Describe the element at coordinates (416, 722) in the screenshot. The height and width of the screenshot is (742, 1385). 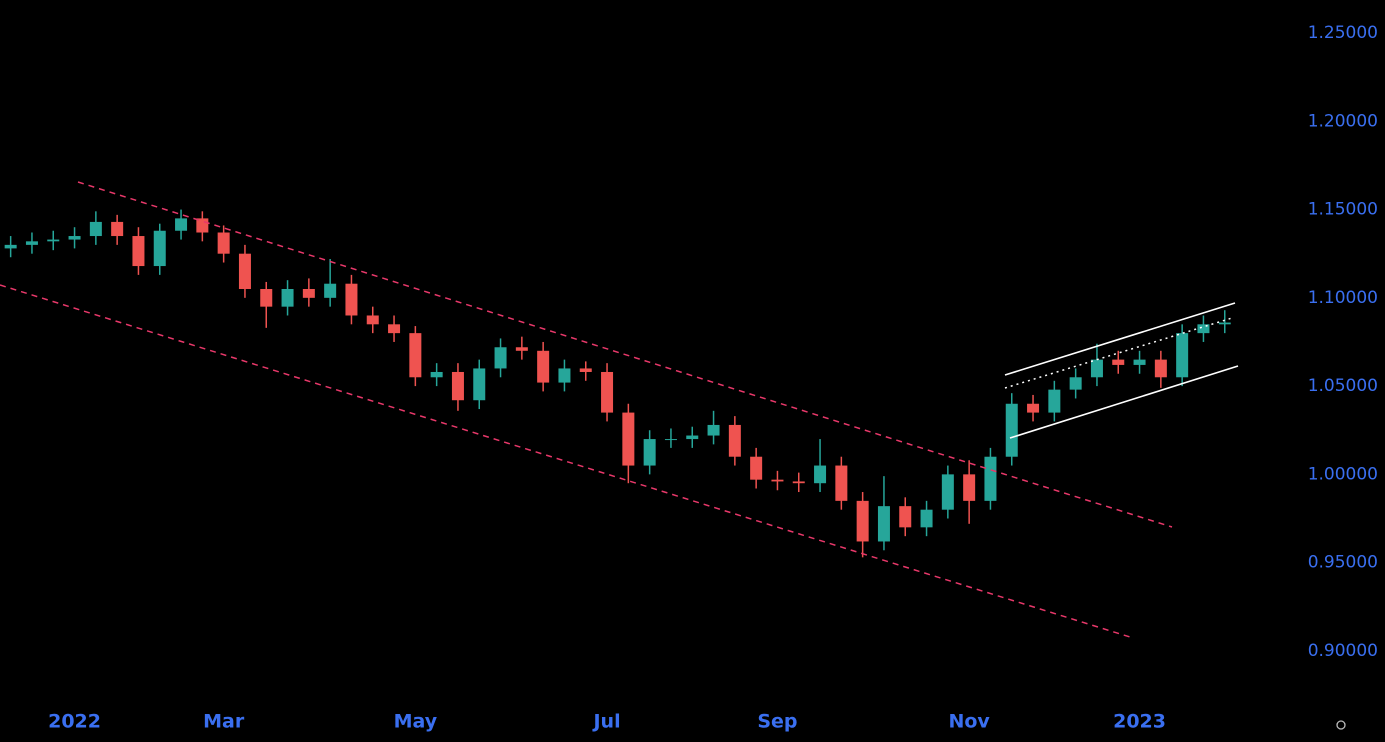
I see `x-tick-label: May` at that location.